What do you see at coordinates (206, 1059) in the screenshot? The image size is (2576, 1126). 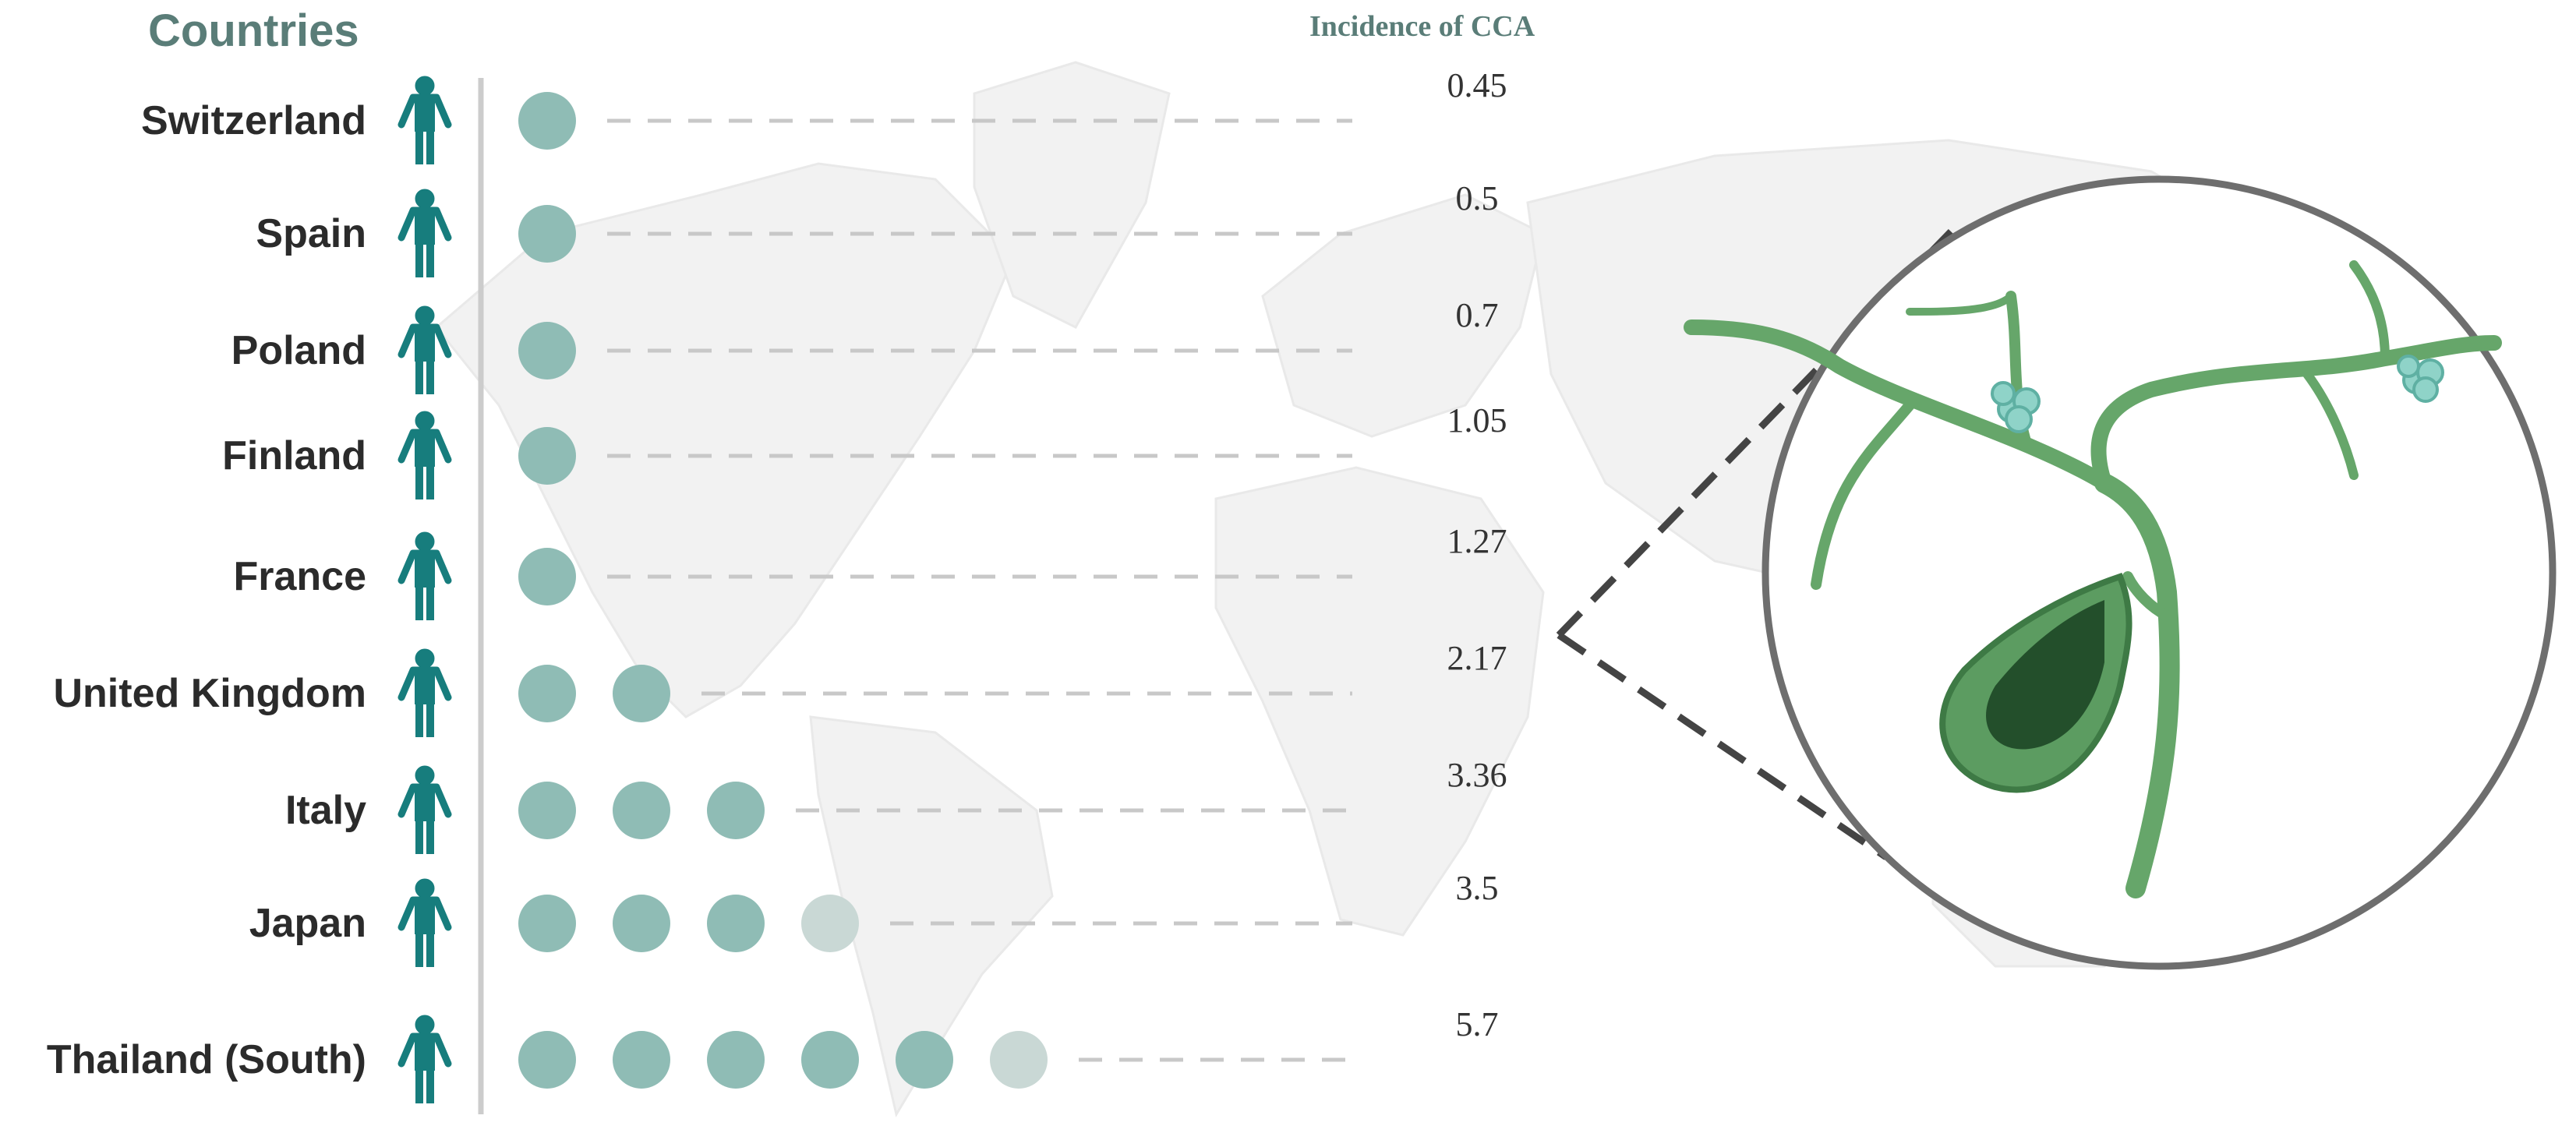 I see `country-label: Thailand (South)` at bounding box center [206, 1059].